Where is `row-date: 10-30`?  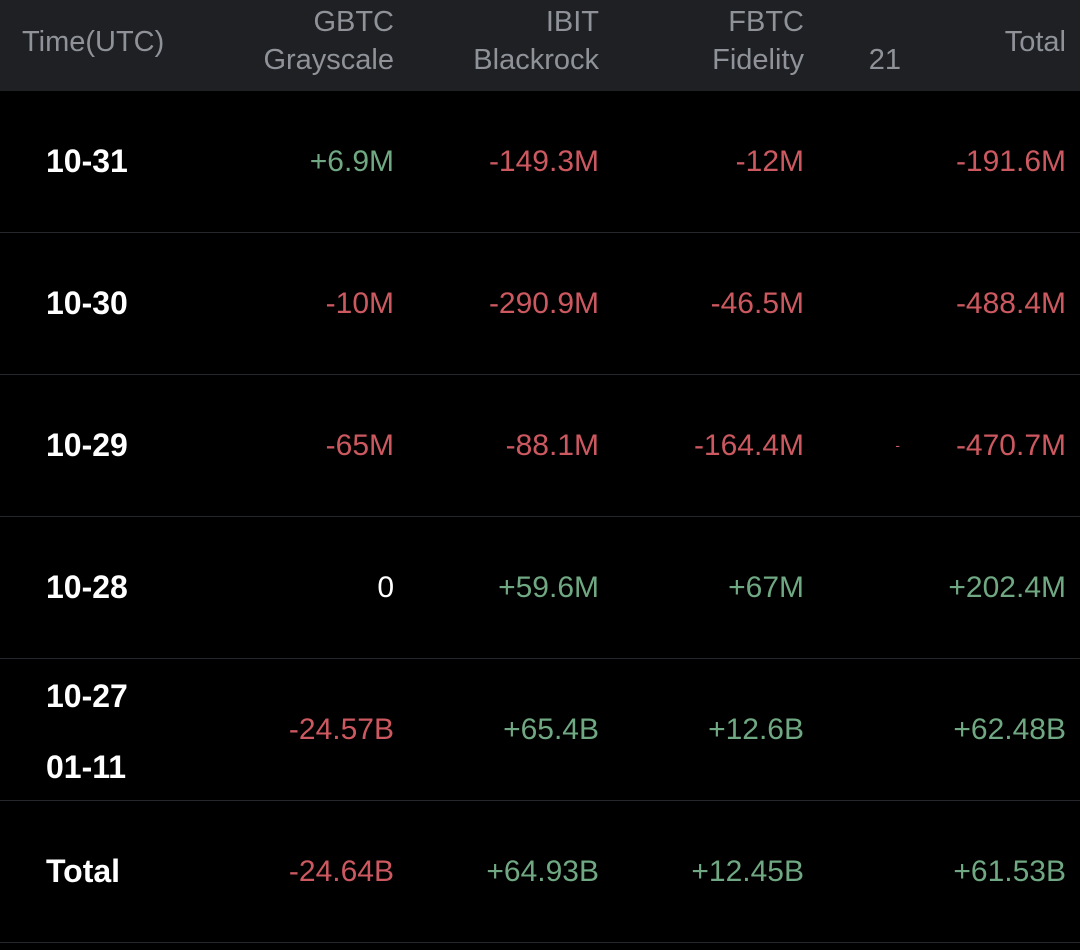 row-date: 10-30 is located at coordinates (87, 303).